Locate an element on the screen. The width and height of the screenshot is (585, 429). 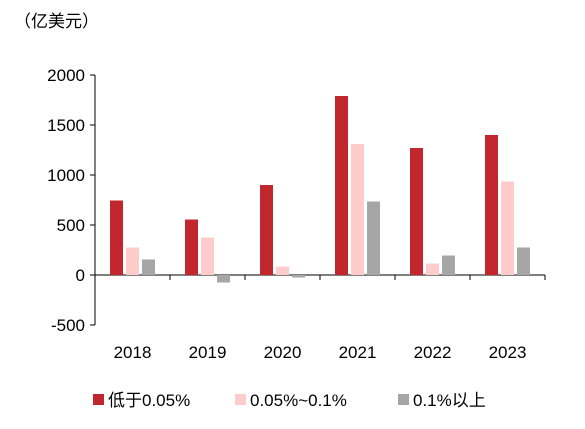
y-unit-label: （亿美元） is located at coordinates (56, 21).